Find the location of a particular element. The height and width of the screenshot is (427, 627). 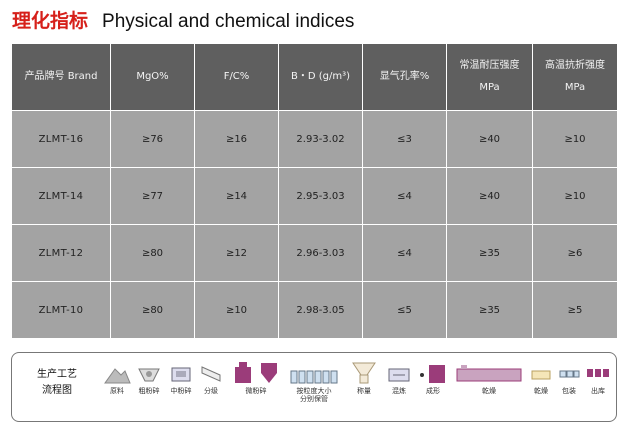

cell-brand: ZLMT-16 is located at coordinates (61, 139).